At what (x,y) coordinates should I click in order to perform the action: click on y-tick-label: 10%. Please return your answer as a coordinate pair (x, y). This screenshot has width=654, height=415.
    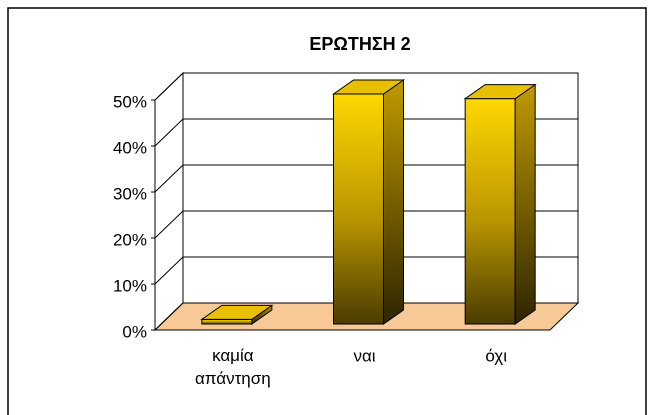
    Looking at the image, I should click on (130, 285).